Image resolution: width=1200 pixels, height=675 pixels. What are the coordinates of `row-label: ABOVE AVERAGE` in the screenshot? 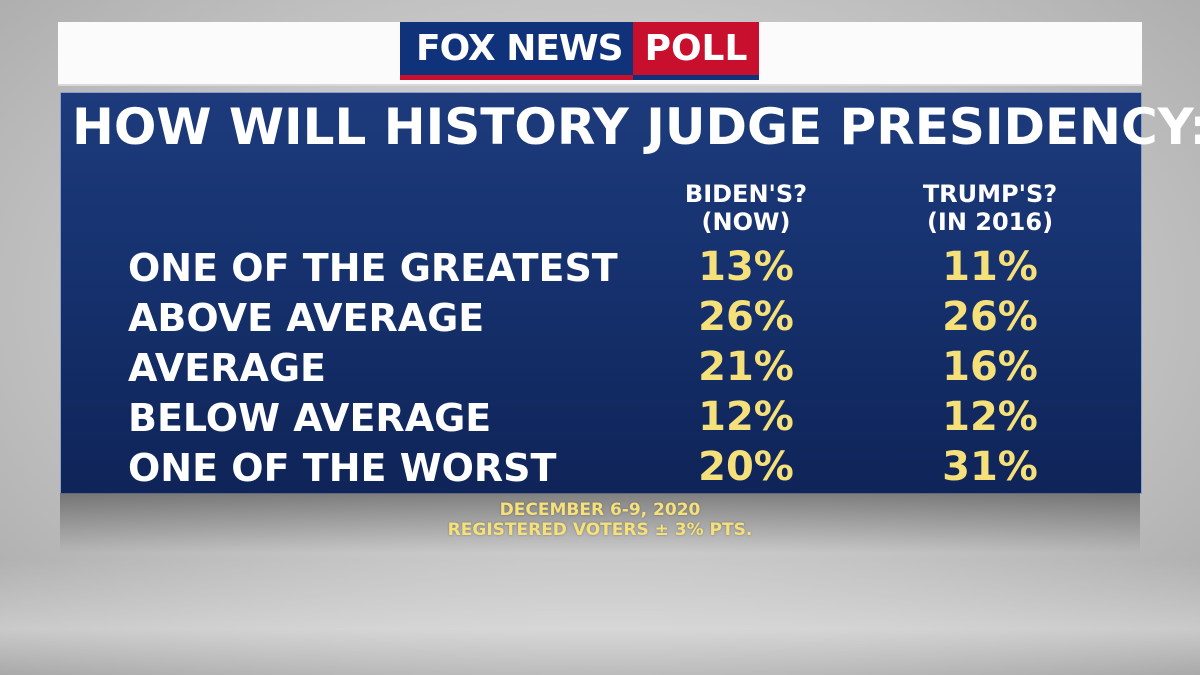 It's located at (306, 318).